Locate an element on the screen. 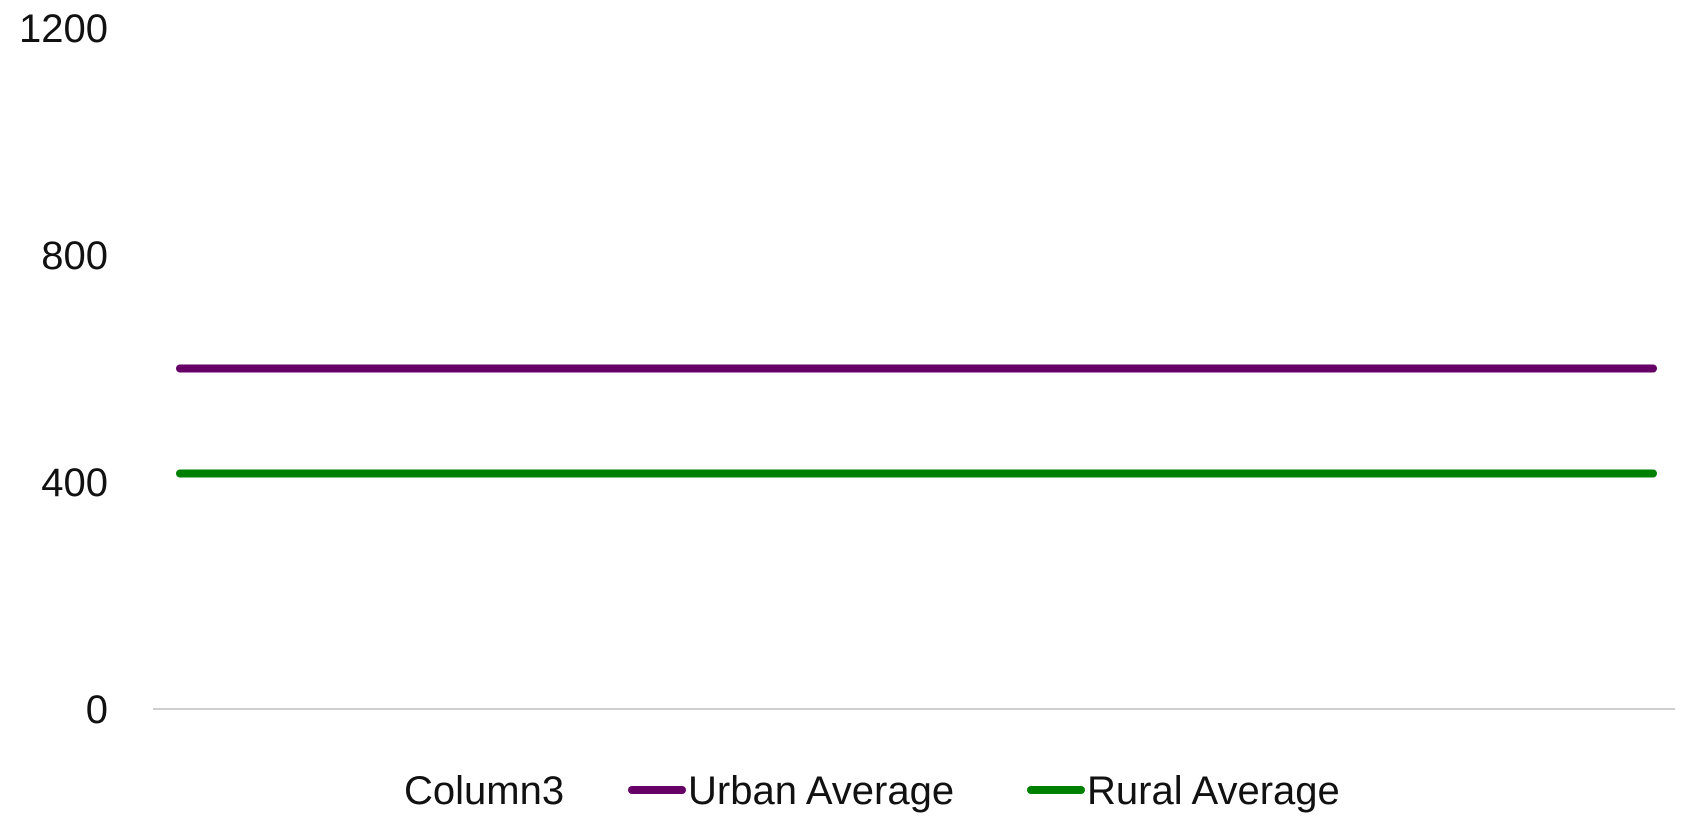 This screenshot has height=816, width=1685. legend: Column3 Urban Average Rural Average is located at coordinates (872, 791).